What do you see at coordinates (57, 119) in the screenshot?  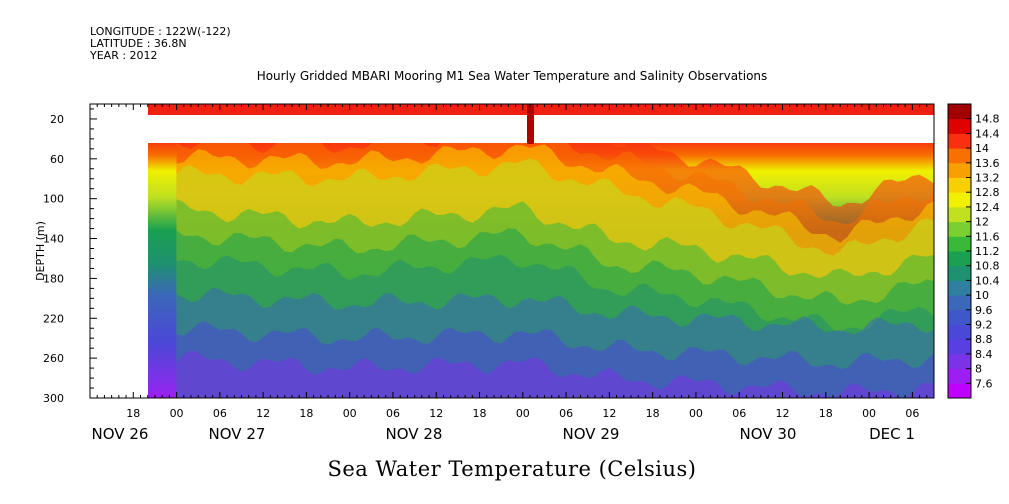 I see `y-tick-label: 20` at bounding box center [57, 119].